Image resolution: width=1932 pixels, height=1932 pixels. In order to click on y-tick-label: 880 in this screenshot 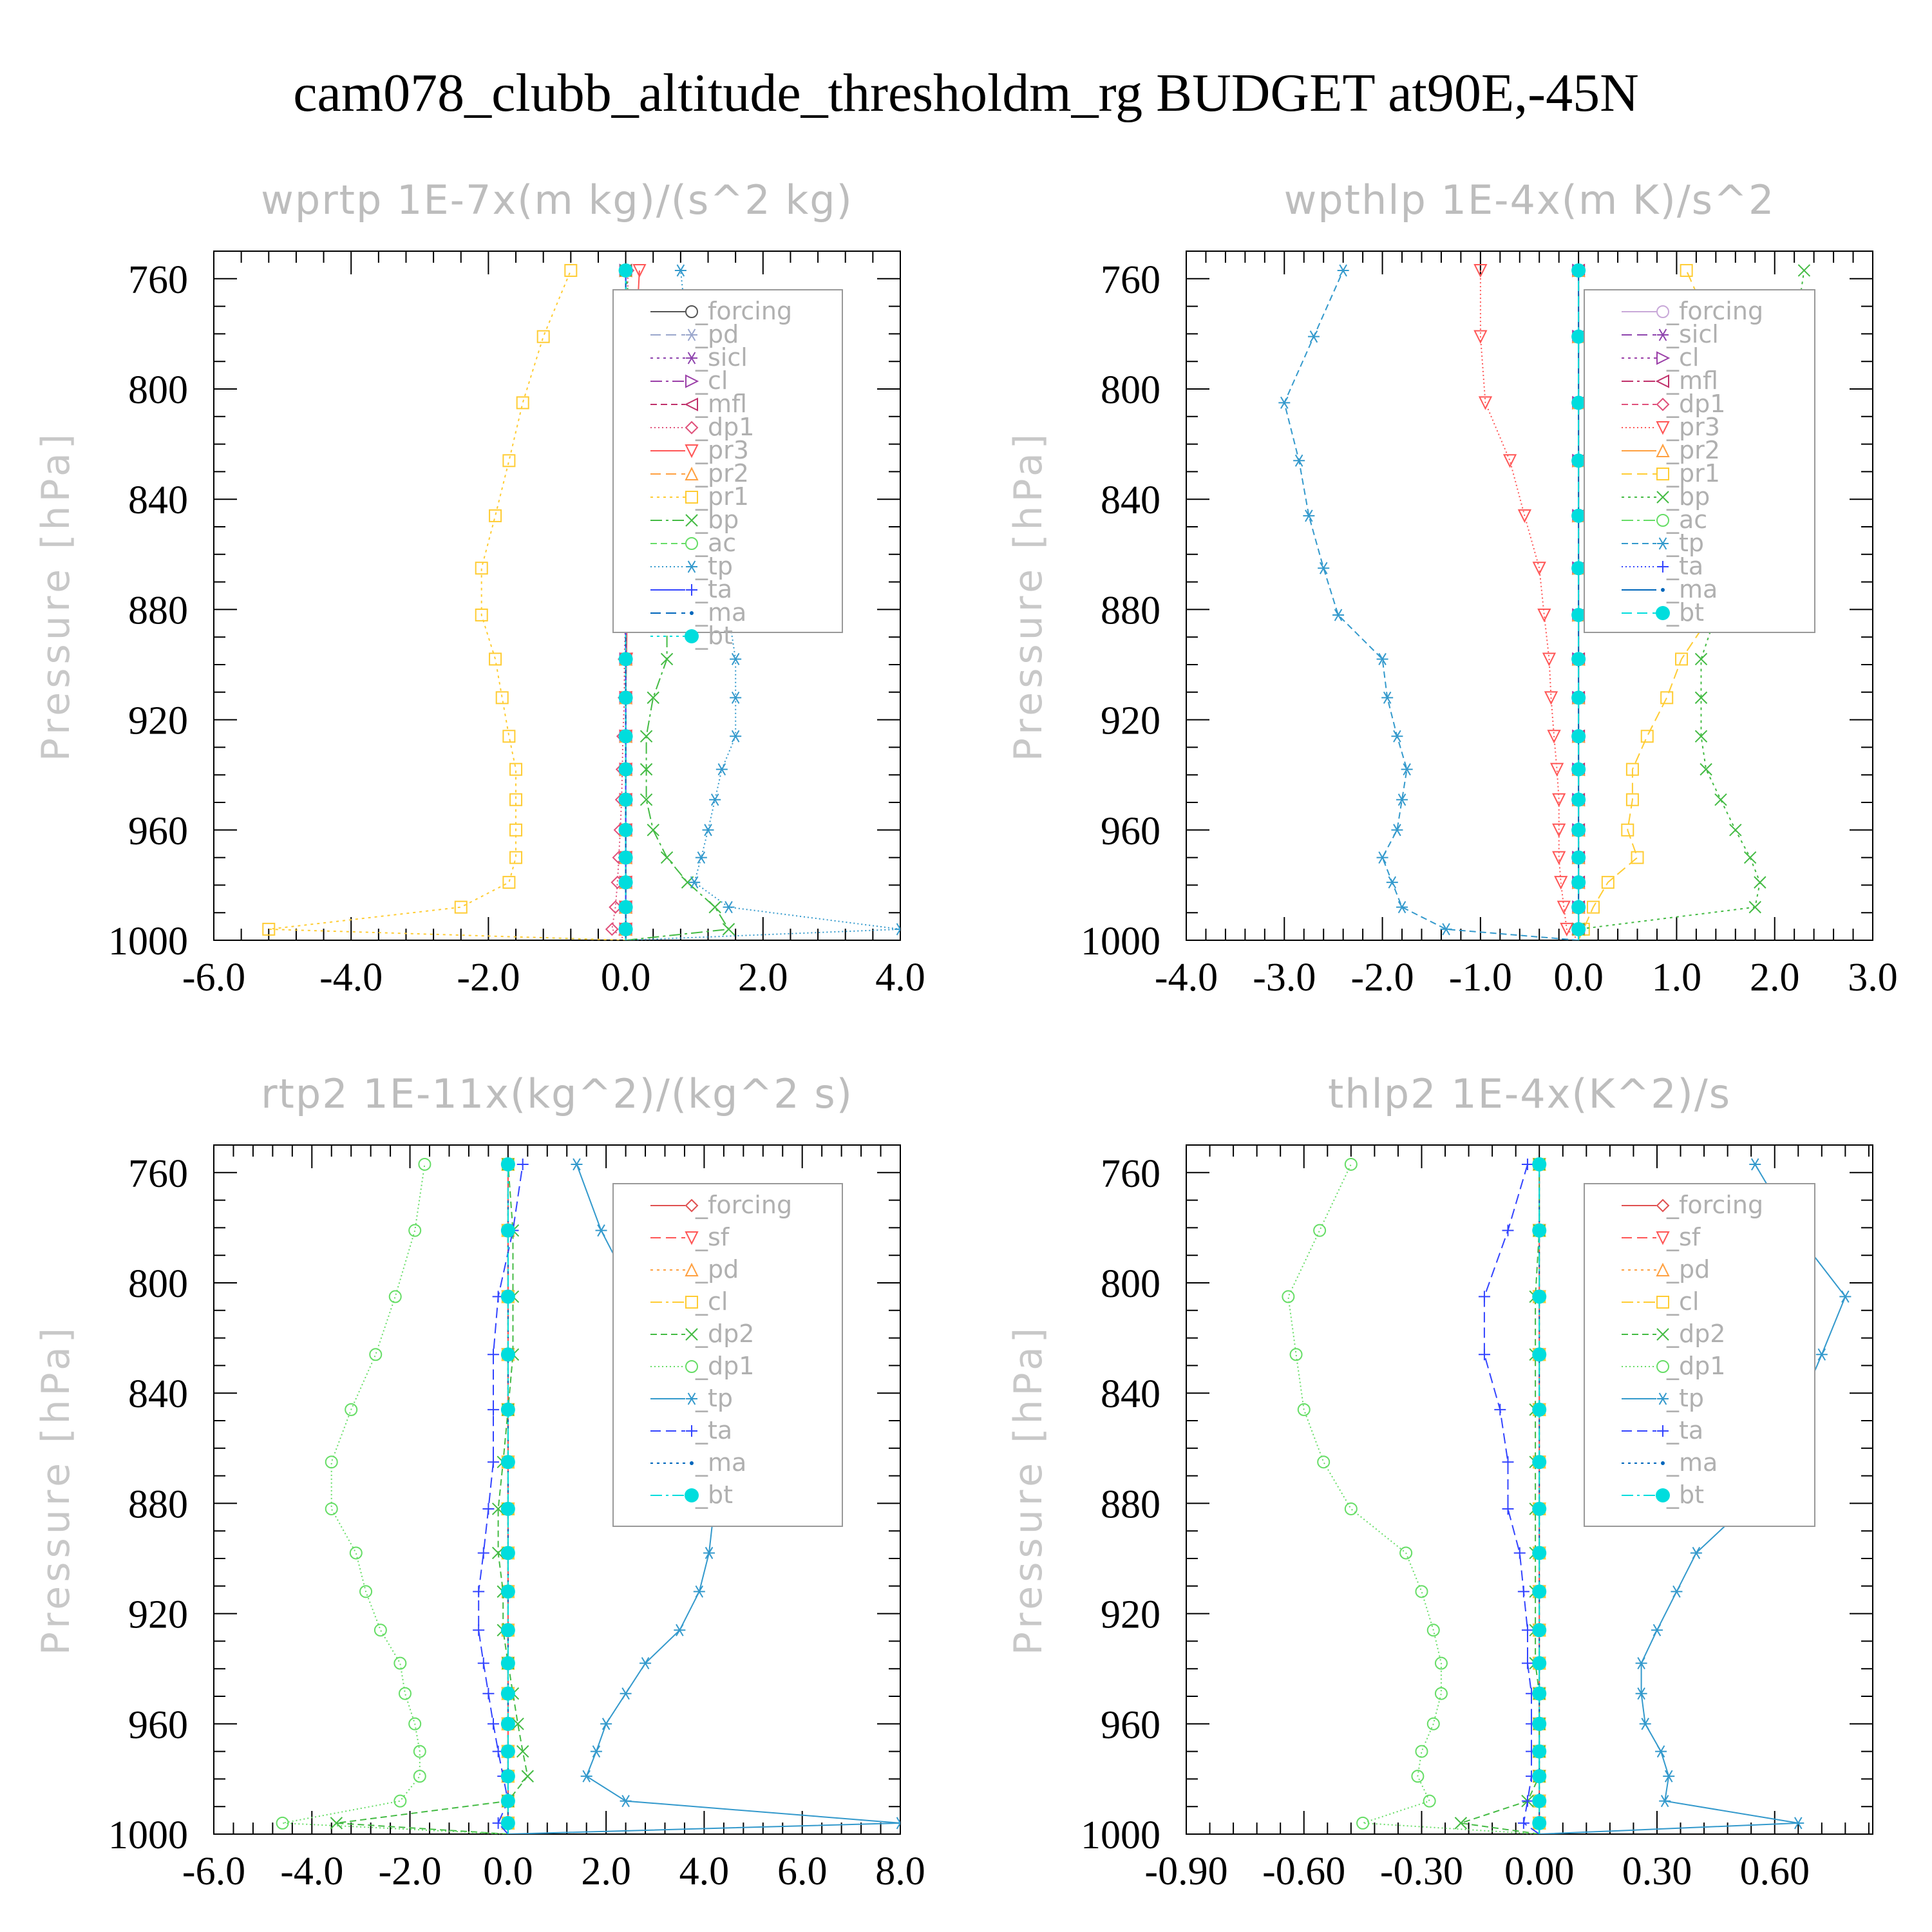, I will do `click(158, 1504)`.